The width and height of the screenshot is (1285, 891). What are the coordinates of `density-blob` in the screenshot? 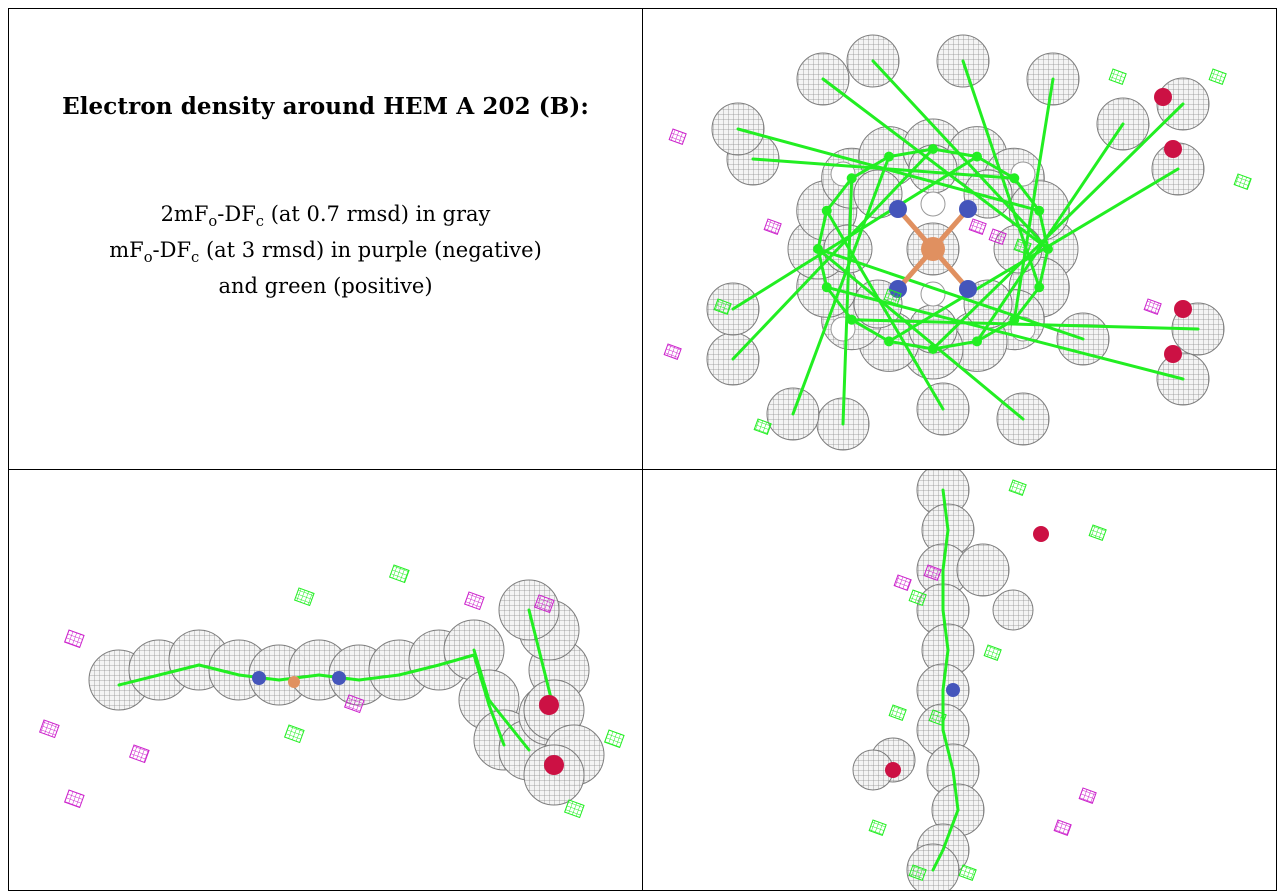 It's located at (1013, 610).